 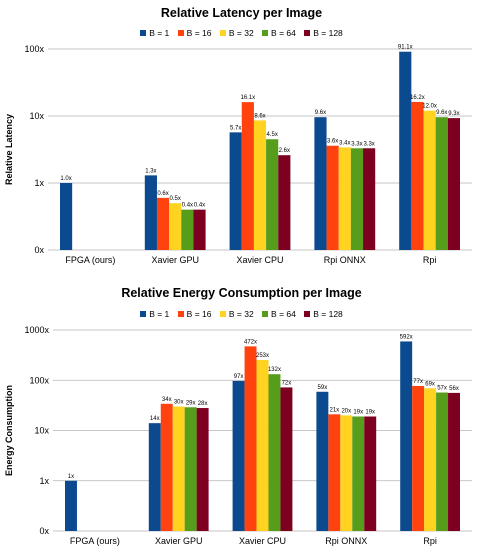 I want to click on data-label: 57x, so click(x=442, y=389).